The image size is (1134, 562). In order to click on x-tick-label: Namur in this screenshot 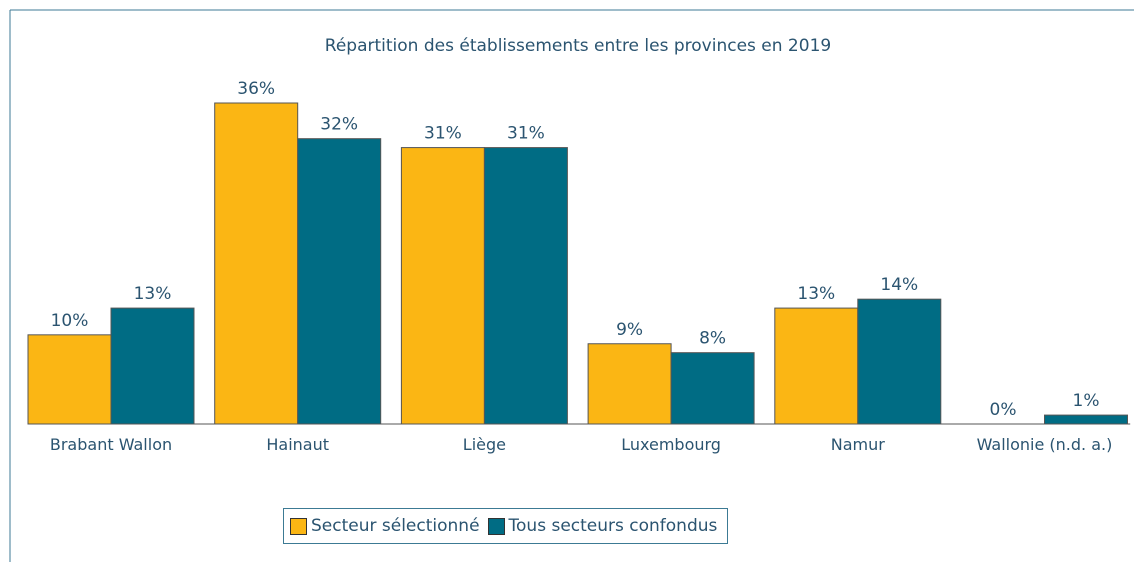, I will do `click(857, 444)`.